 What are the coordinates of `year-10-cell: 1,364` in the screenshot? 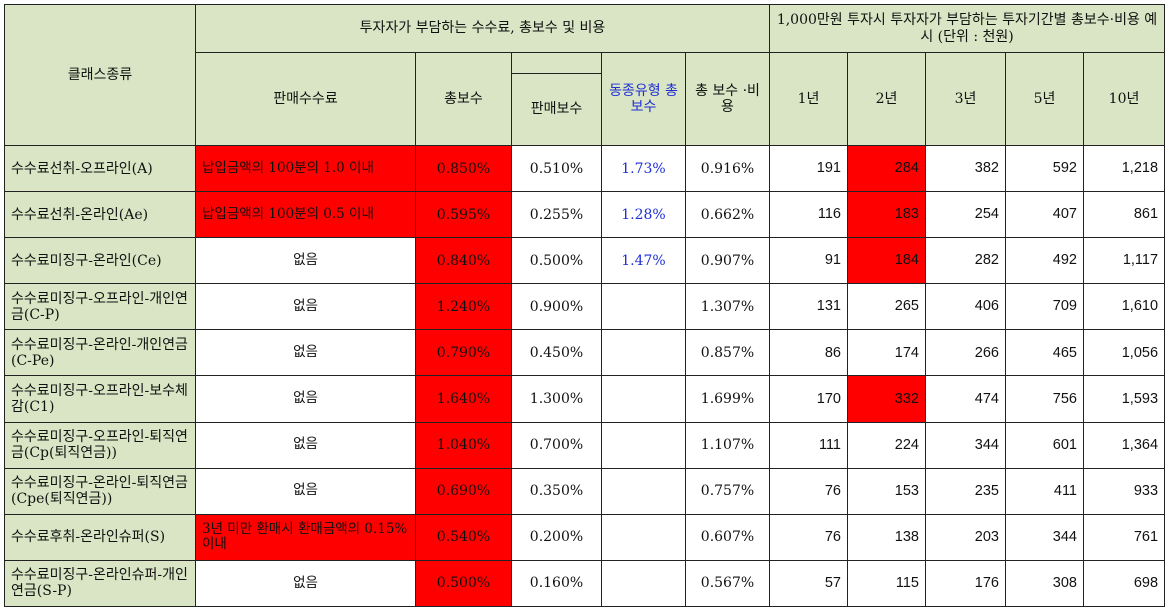 It's located at (1124, 445).